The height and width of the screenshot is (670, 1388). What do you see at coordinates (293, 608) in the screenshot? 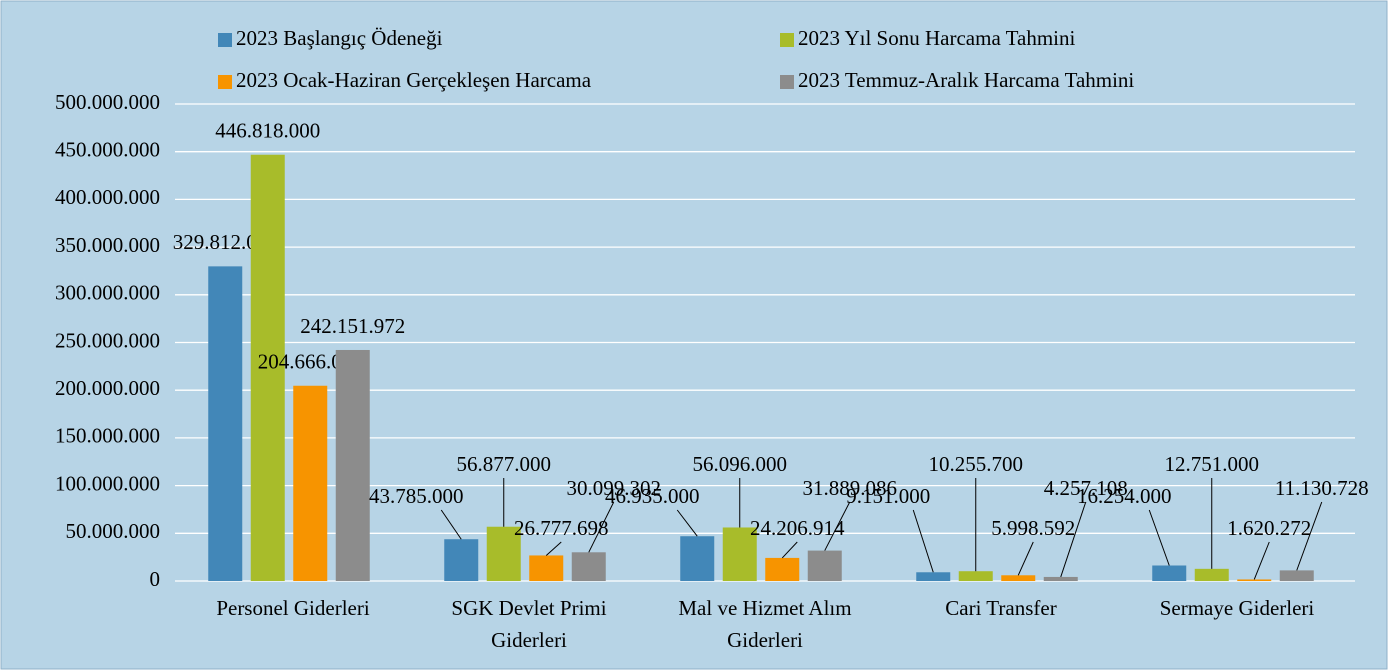
I see `x-tick-label: Personel Giderleri` at bounding box center [293, 608].